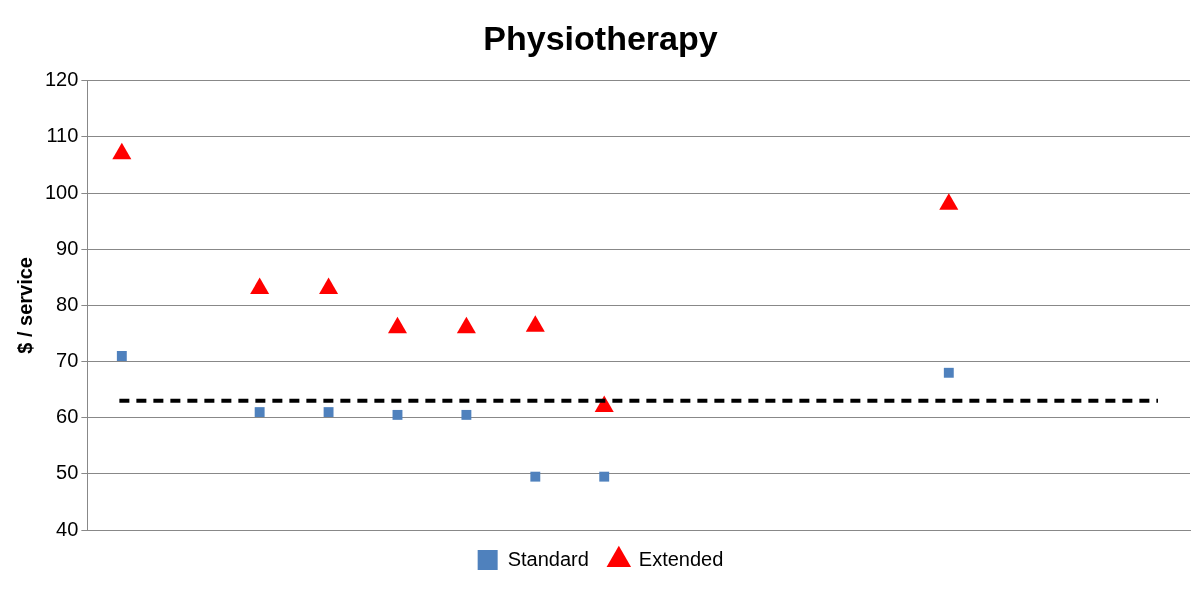  Describe the element at coordinates (24, 305) in the screenshot. I see `y-axis-title: $ / service` at that location.